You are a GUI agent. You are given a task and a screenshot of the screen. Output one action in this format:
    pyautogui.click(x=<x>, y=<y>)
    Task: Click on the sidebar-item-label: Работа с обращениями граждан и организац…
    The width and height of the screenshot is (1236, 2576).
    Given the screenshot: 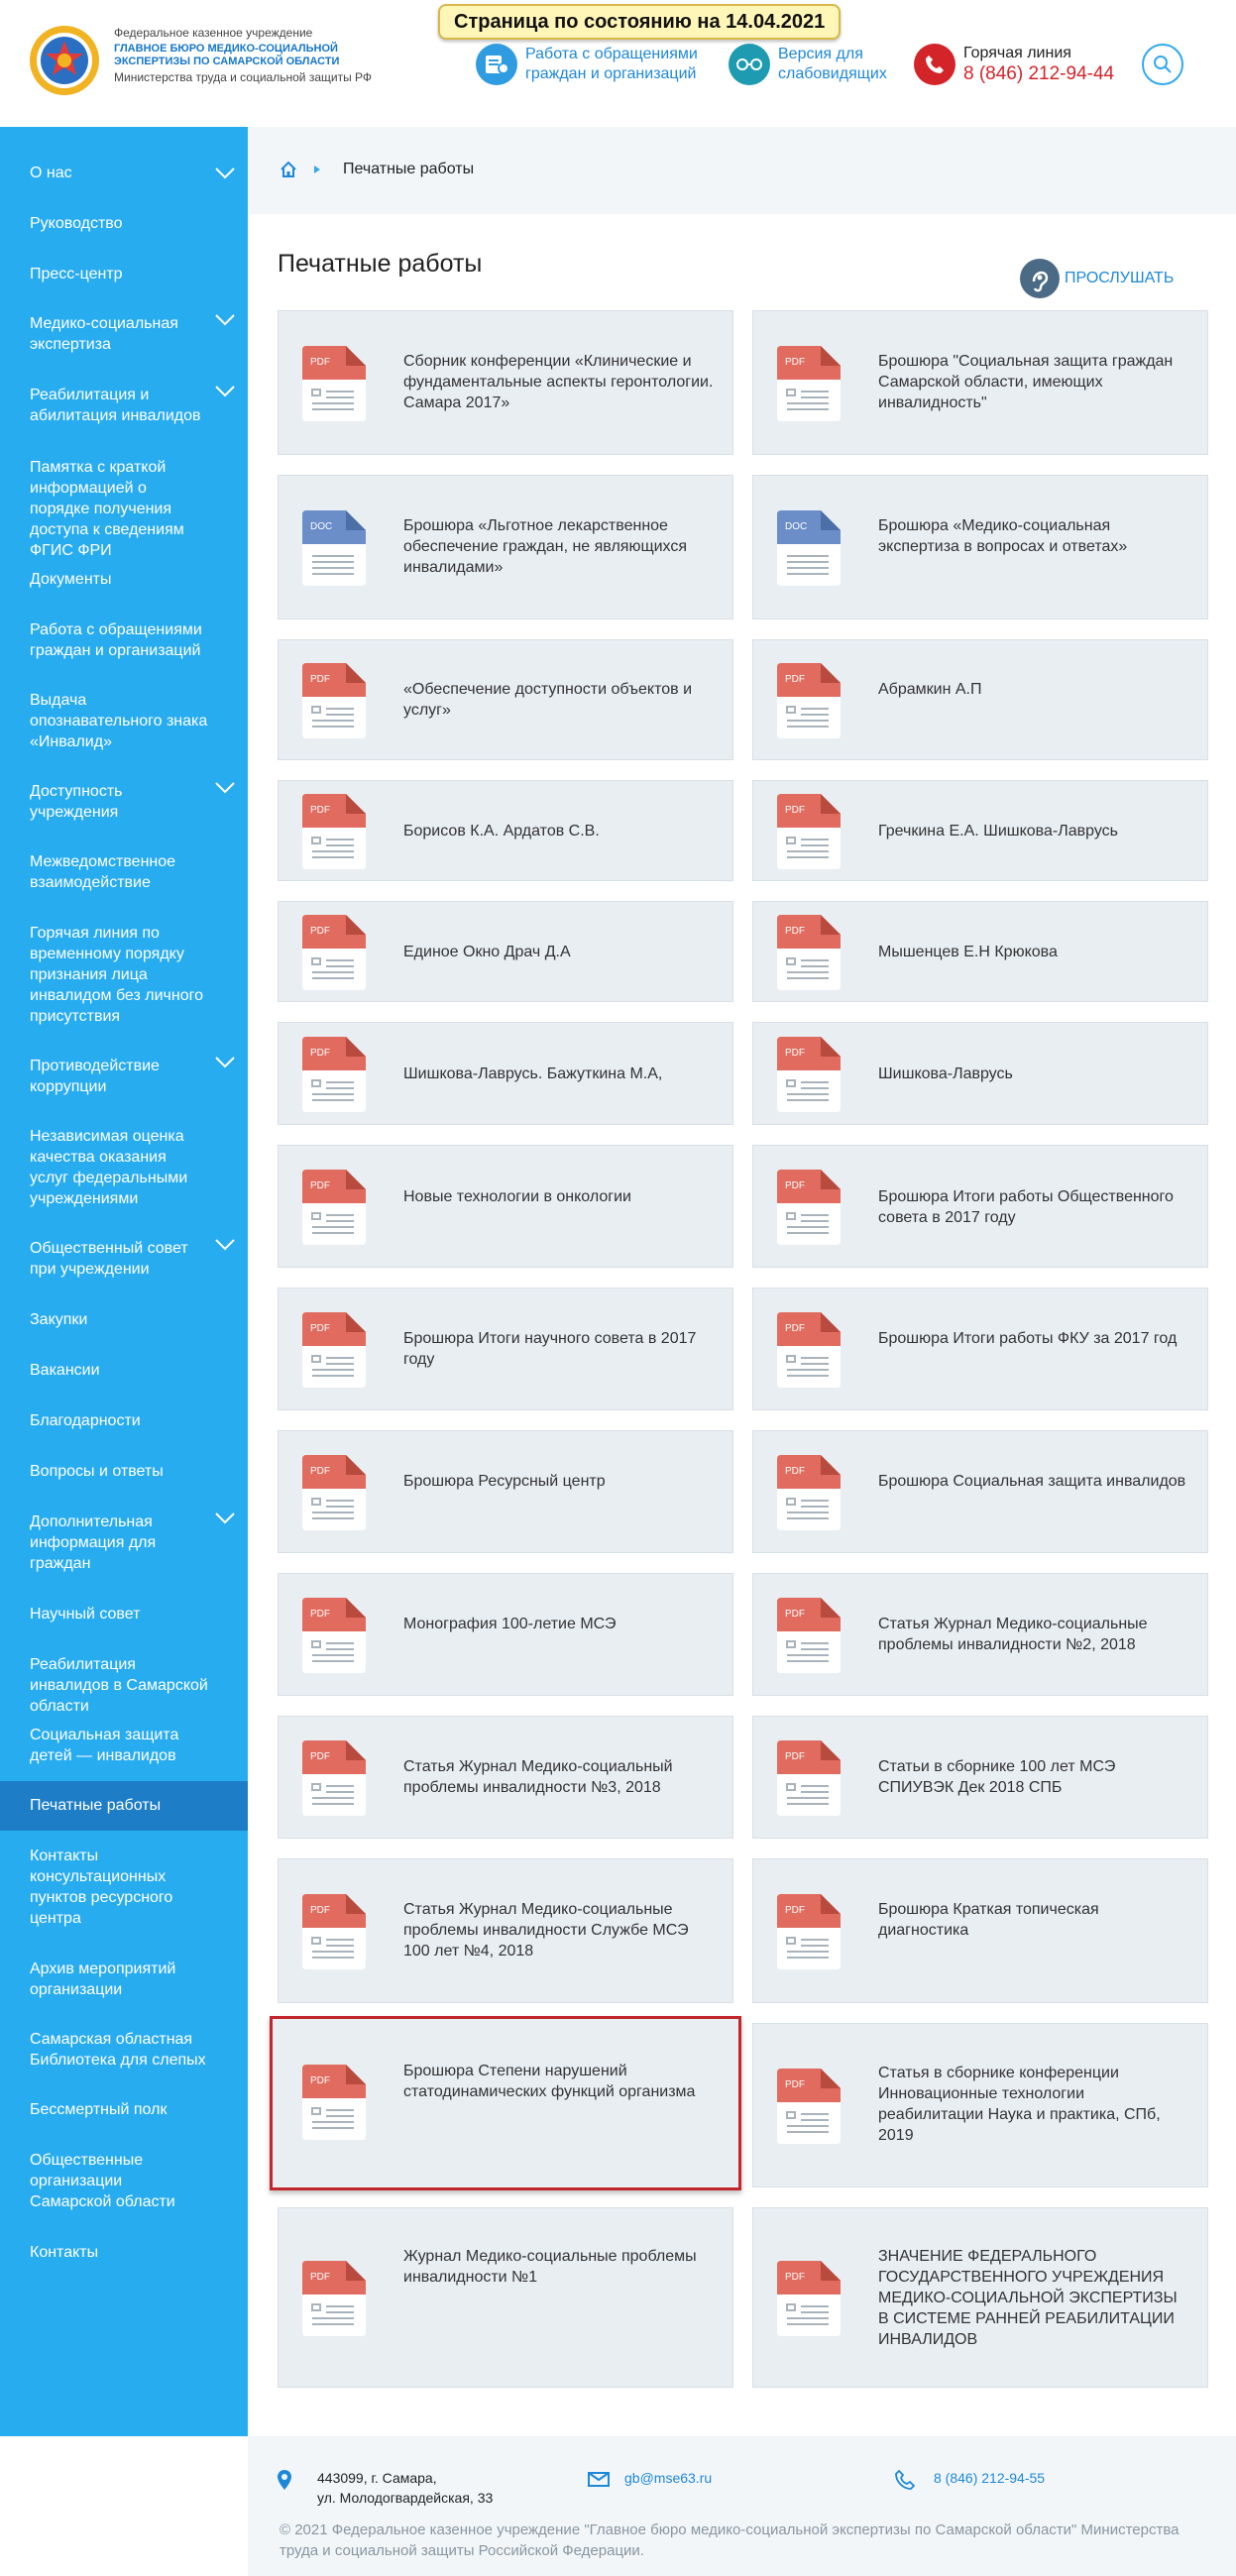 What is the action you would take?
    pyautogui.click(x=116, y=640)
    